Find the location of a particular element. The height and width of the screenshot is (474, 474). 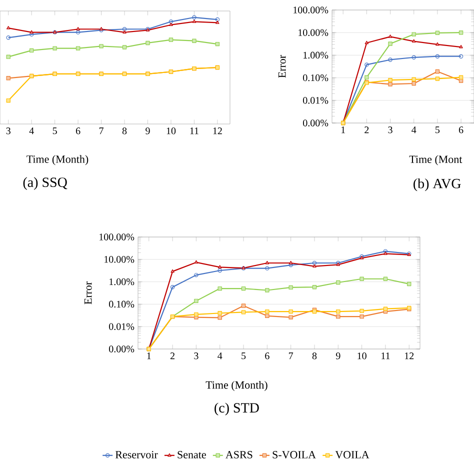

legend-label: S-VOILA is located at coordinates (294, 454).